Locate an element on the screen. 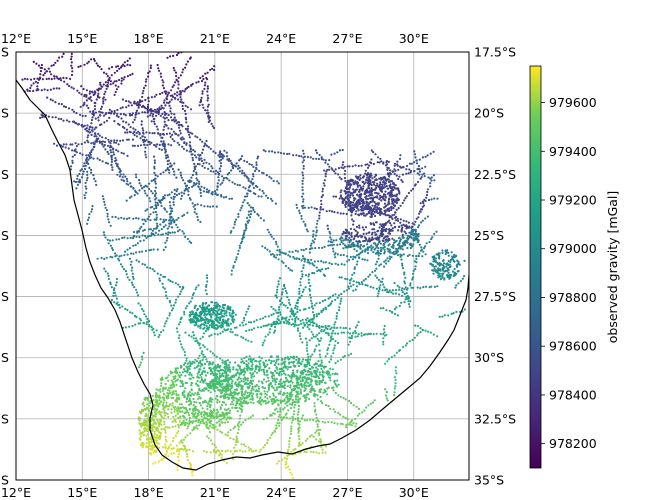  y-tick-label: 17.5°S is located at coordinates (495, 52).